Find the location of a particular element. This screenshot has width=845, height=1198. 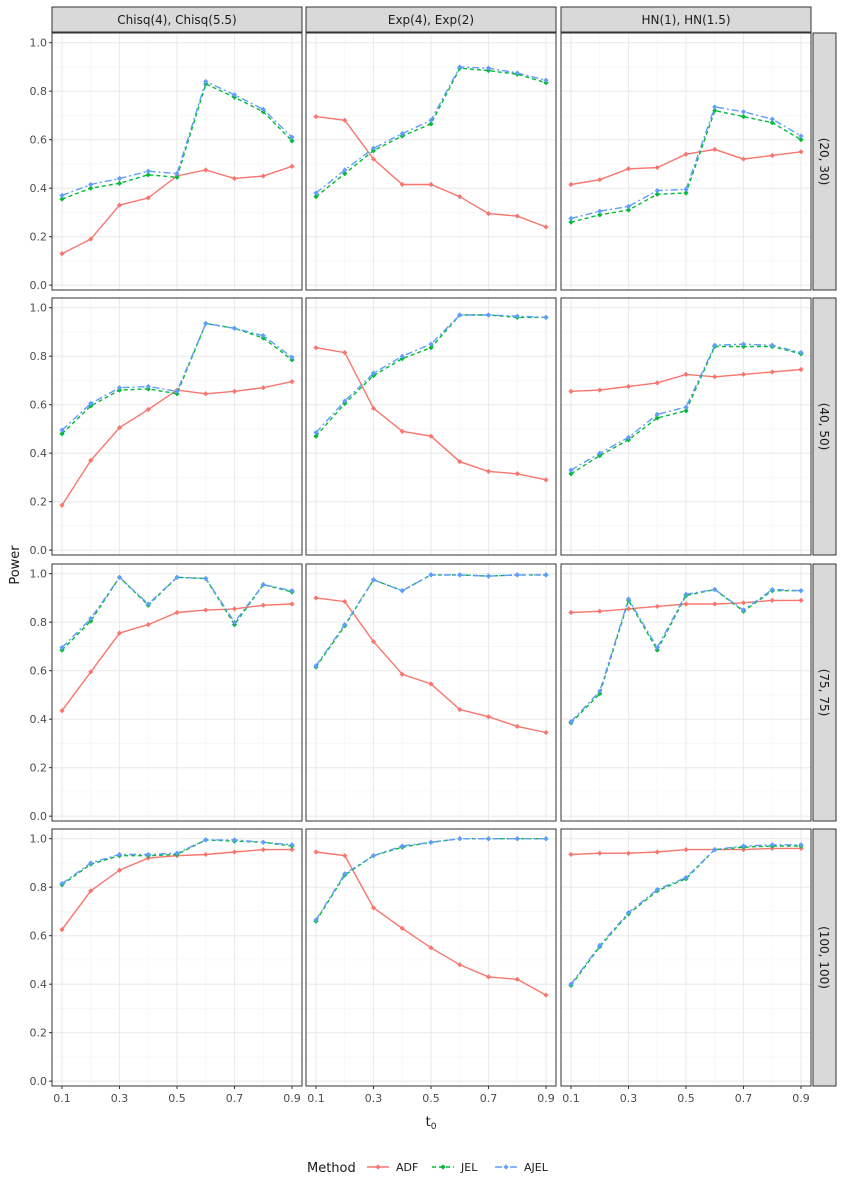

series-line-jel is located at coordinates (177, 378).